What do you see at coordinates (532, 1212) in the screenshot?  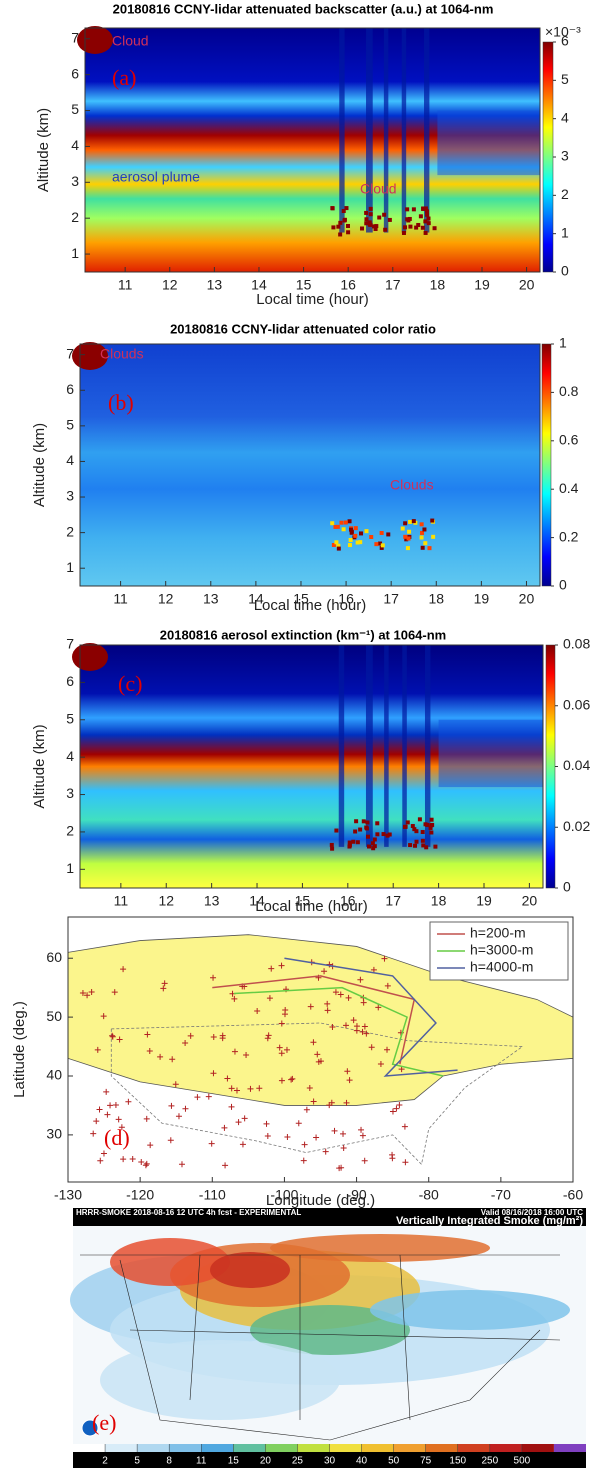 I see `header-right: Valid 08/16/2018 16:00 UTC` at bounding box center [532, 1212].